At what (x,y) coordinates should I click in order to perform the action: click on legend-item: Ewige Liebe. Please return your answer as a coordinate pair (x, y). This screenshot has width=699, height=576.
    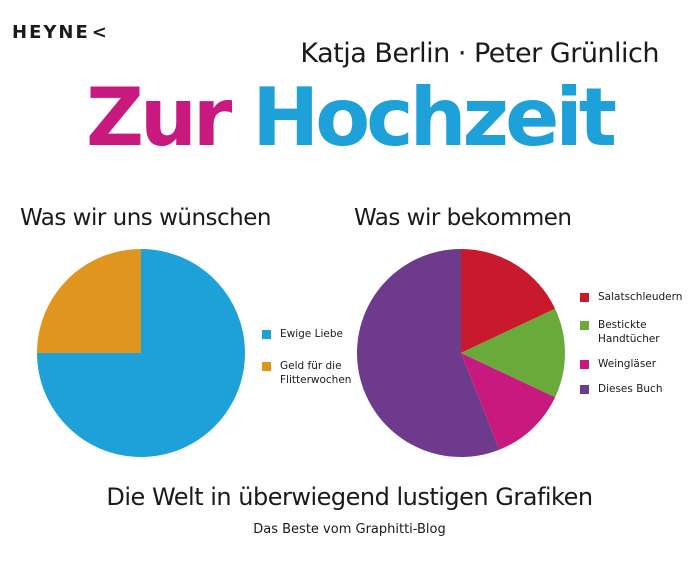
    Looking at the image, I should click on (306, 334).